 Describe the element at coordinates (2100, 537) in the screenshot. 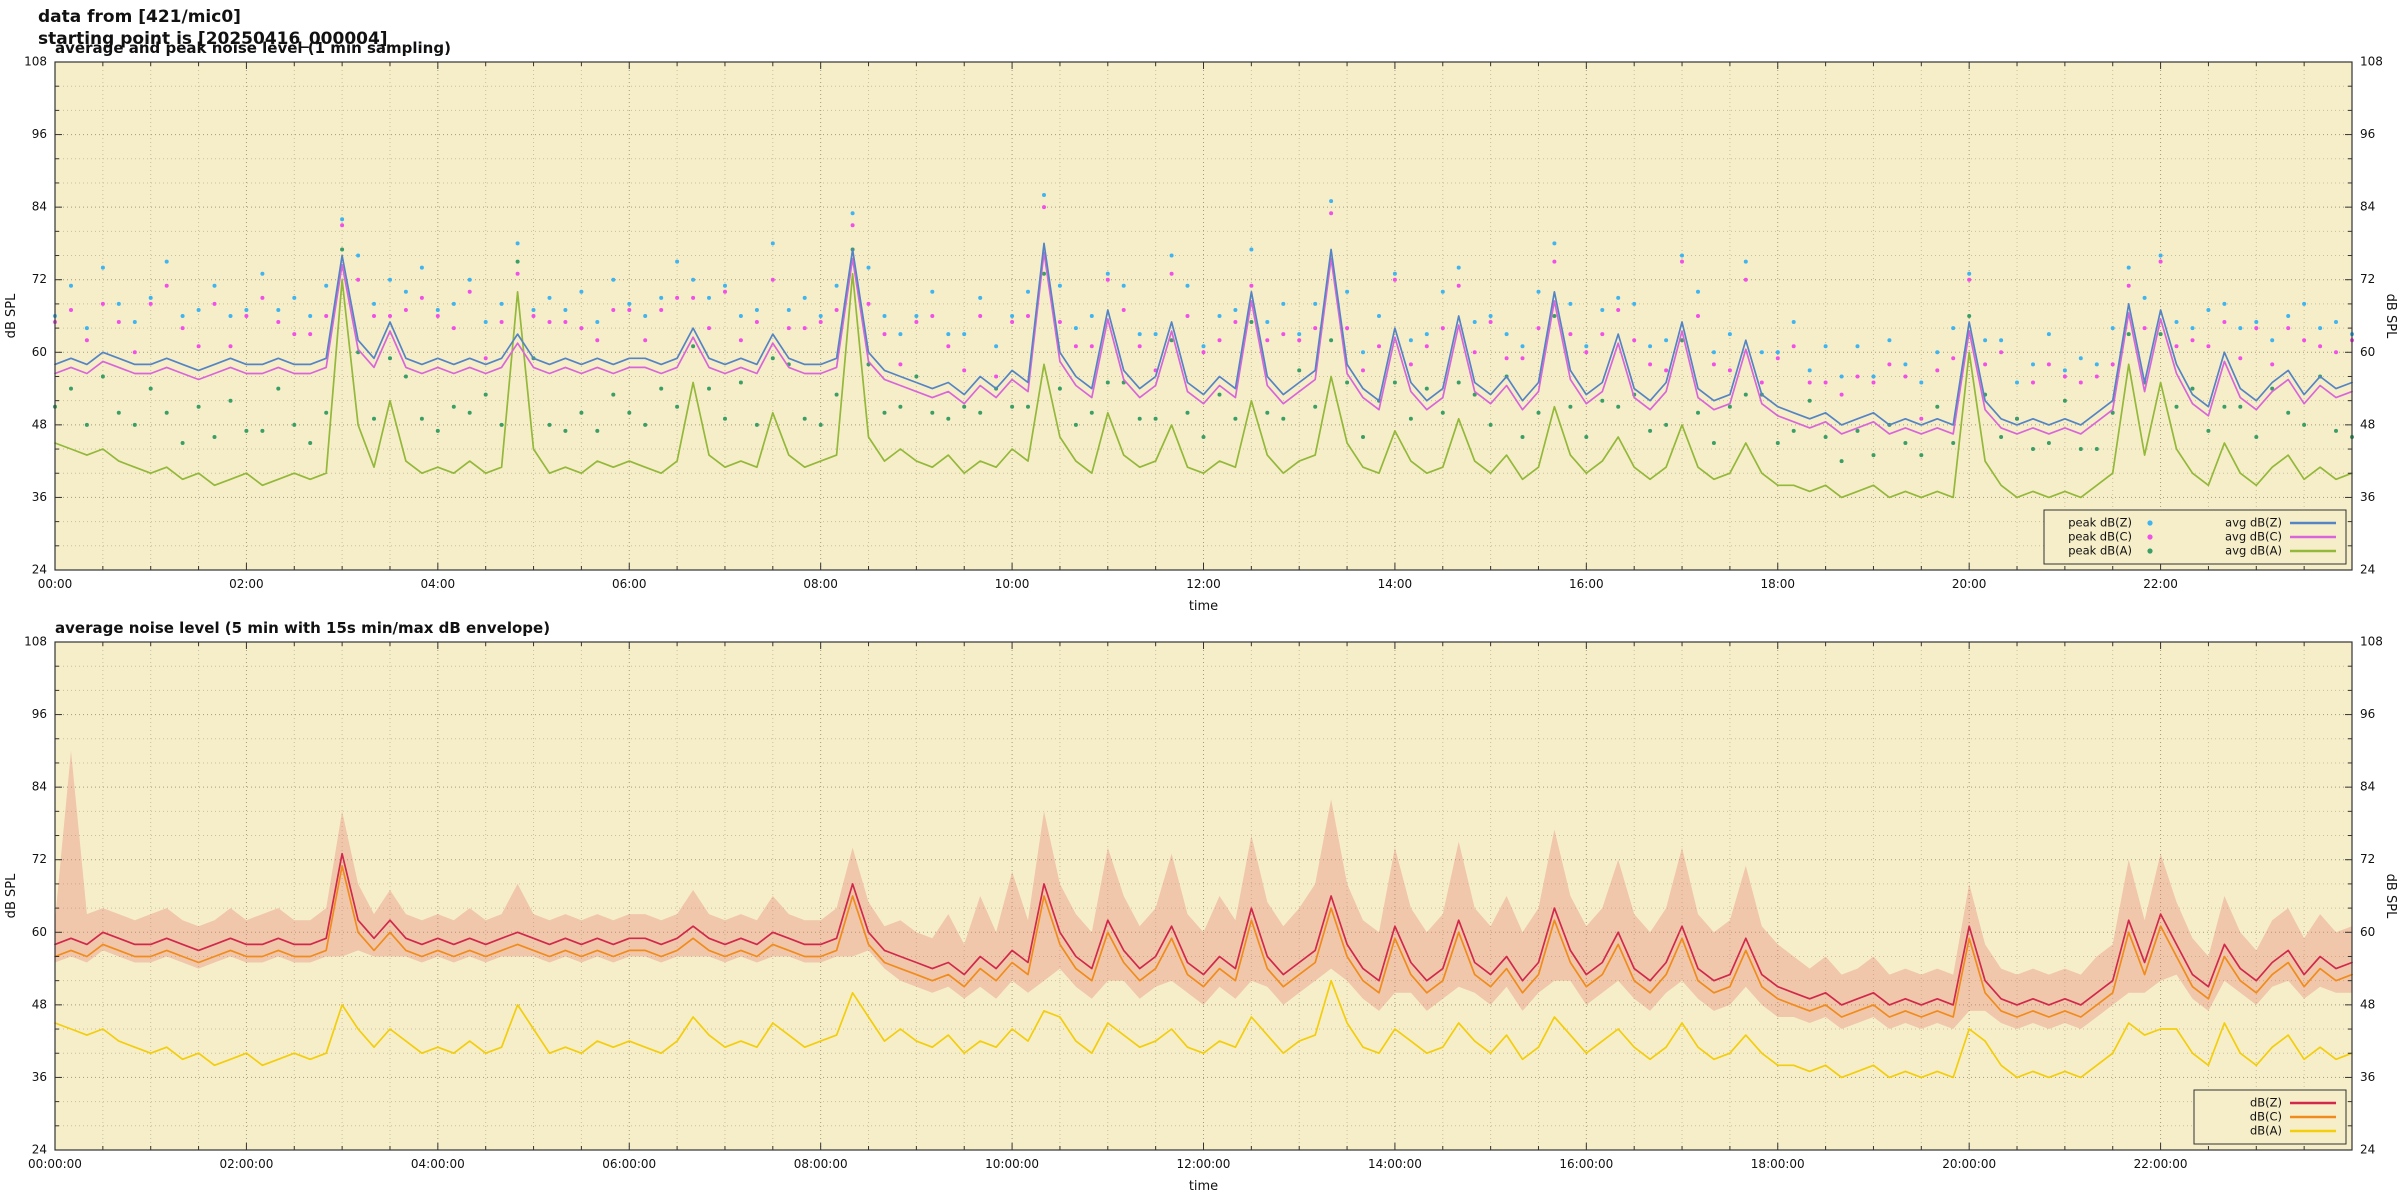

I see `svg-text: peak dB(C)` at that location.